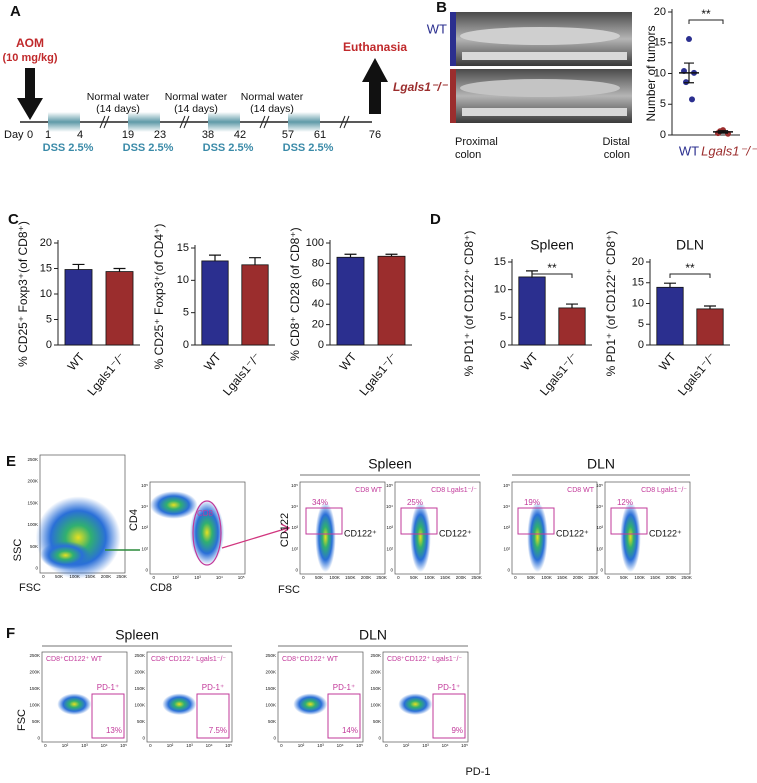  What do you see at coordinates (288, 135) in the screenshot?
I see `day: 57` at bounding box center [288, 135].